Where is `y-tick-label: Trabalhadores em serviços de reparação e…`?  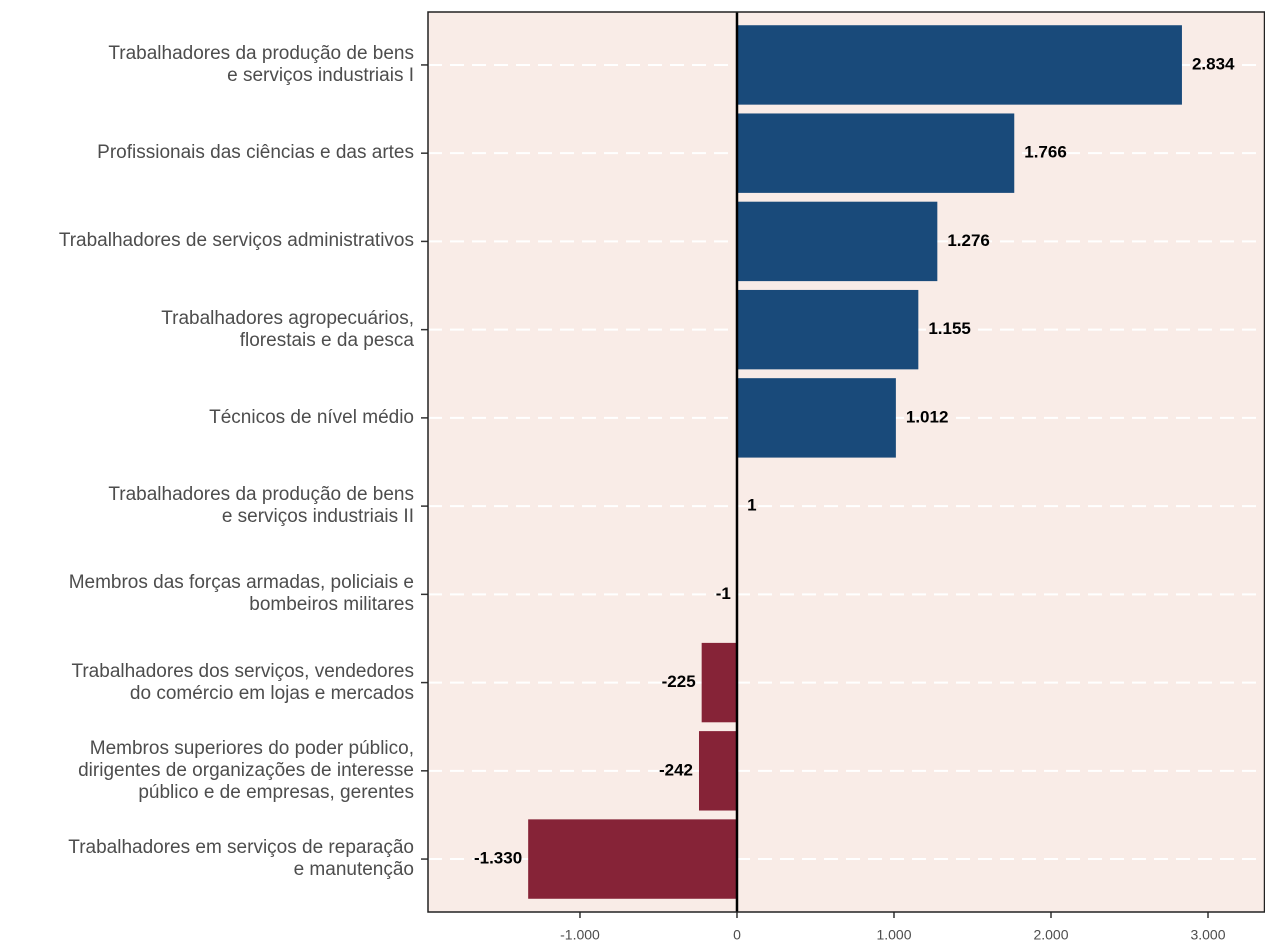
y-tick-label: Trabalhadores em serviços de reparação e… is located at coordinates (241, 859).